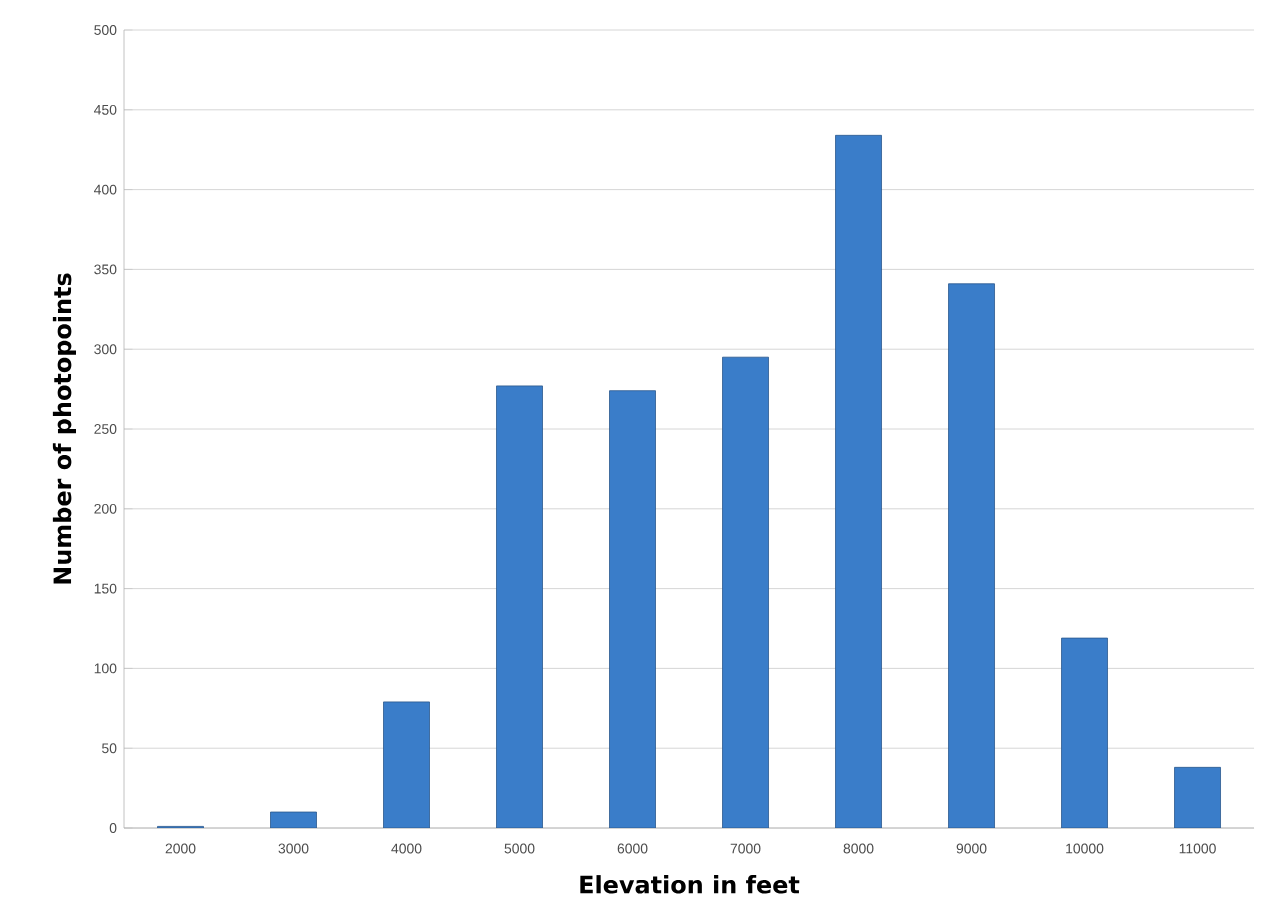  Describe the element at coordinates (690, 884) in the screenshot. I see `x-axis-title: Elevation in feet` at that location.